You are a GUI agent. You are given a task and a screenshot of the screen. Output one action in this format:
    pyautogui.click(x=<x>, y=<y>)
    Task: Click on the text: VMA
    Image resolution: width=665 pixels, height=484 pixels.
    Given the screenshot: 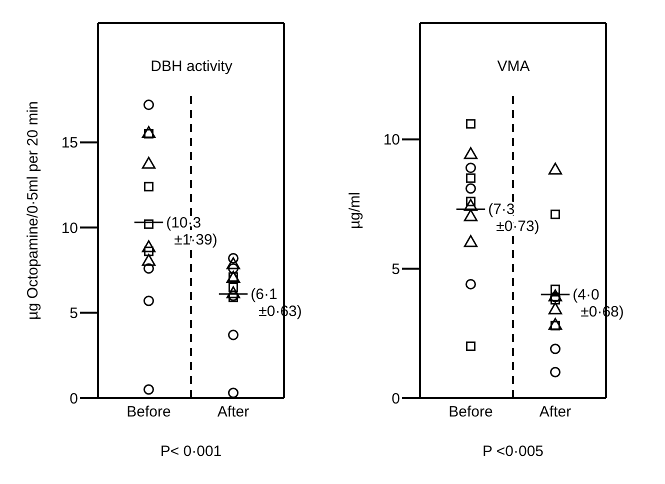 What is the action you would take?
    pyautogui.click(x=513, y=66)
    